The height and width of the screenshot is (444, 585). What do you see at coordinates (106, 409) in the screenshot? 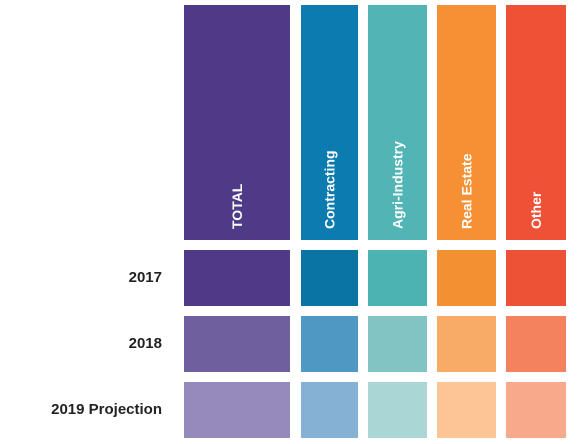
I see `row-label: 2019 Projection` at bounding box center [106, 409].